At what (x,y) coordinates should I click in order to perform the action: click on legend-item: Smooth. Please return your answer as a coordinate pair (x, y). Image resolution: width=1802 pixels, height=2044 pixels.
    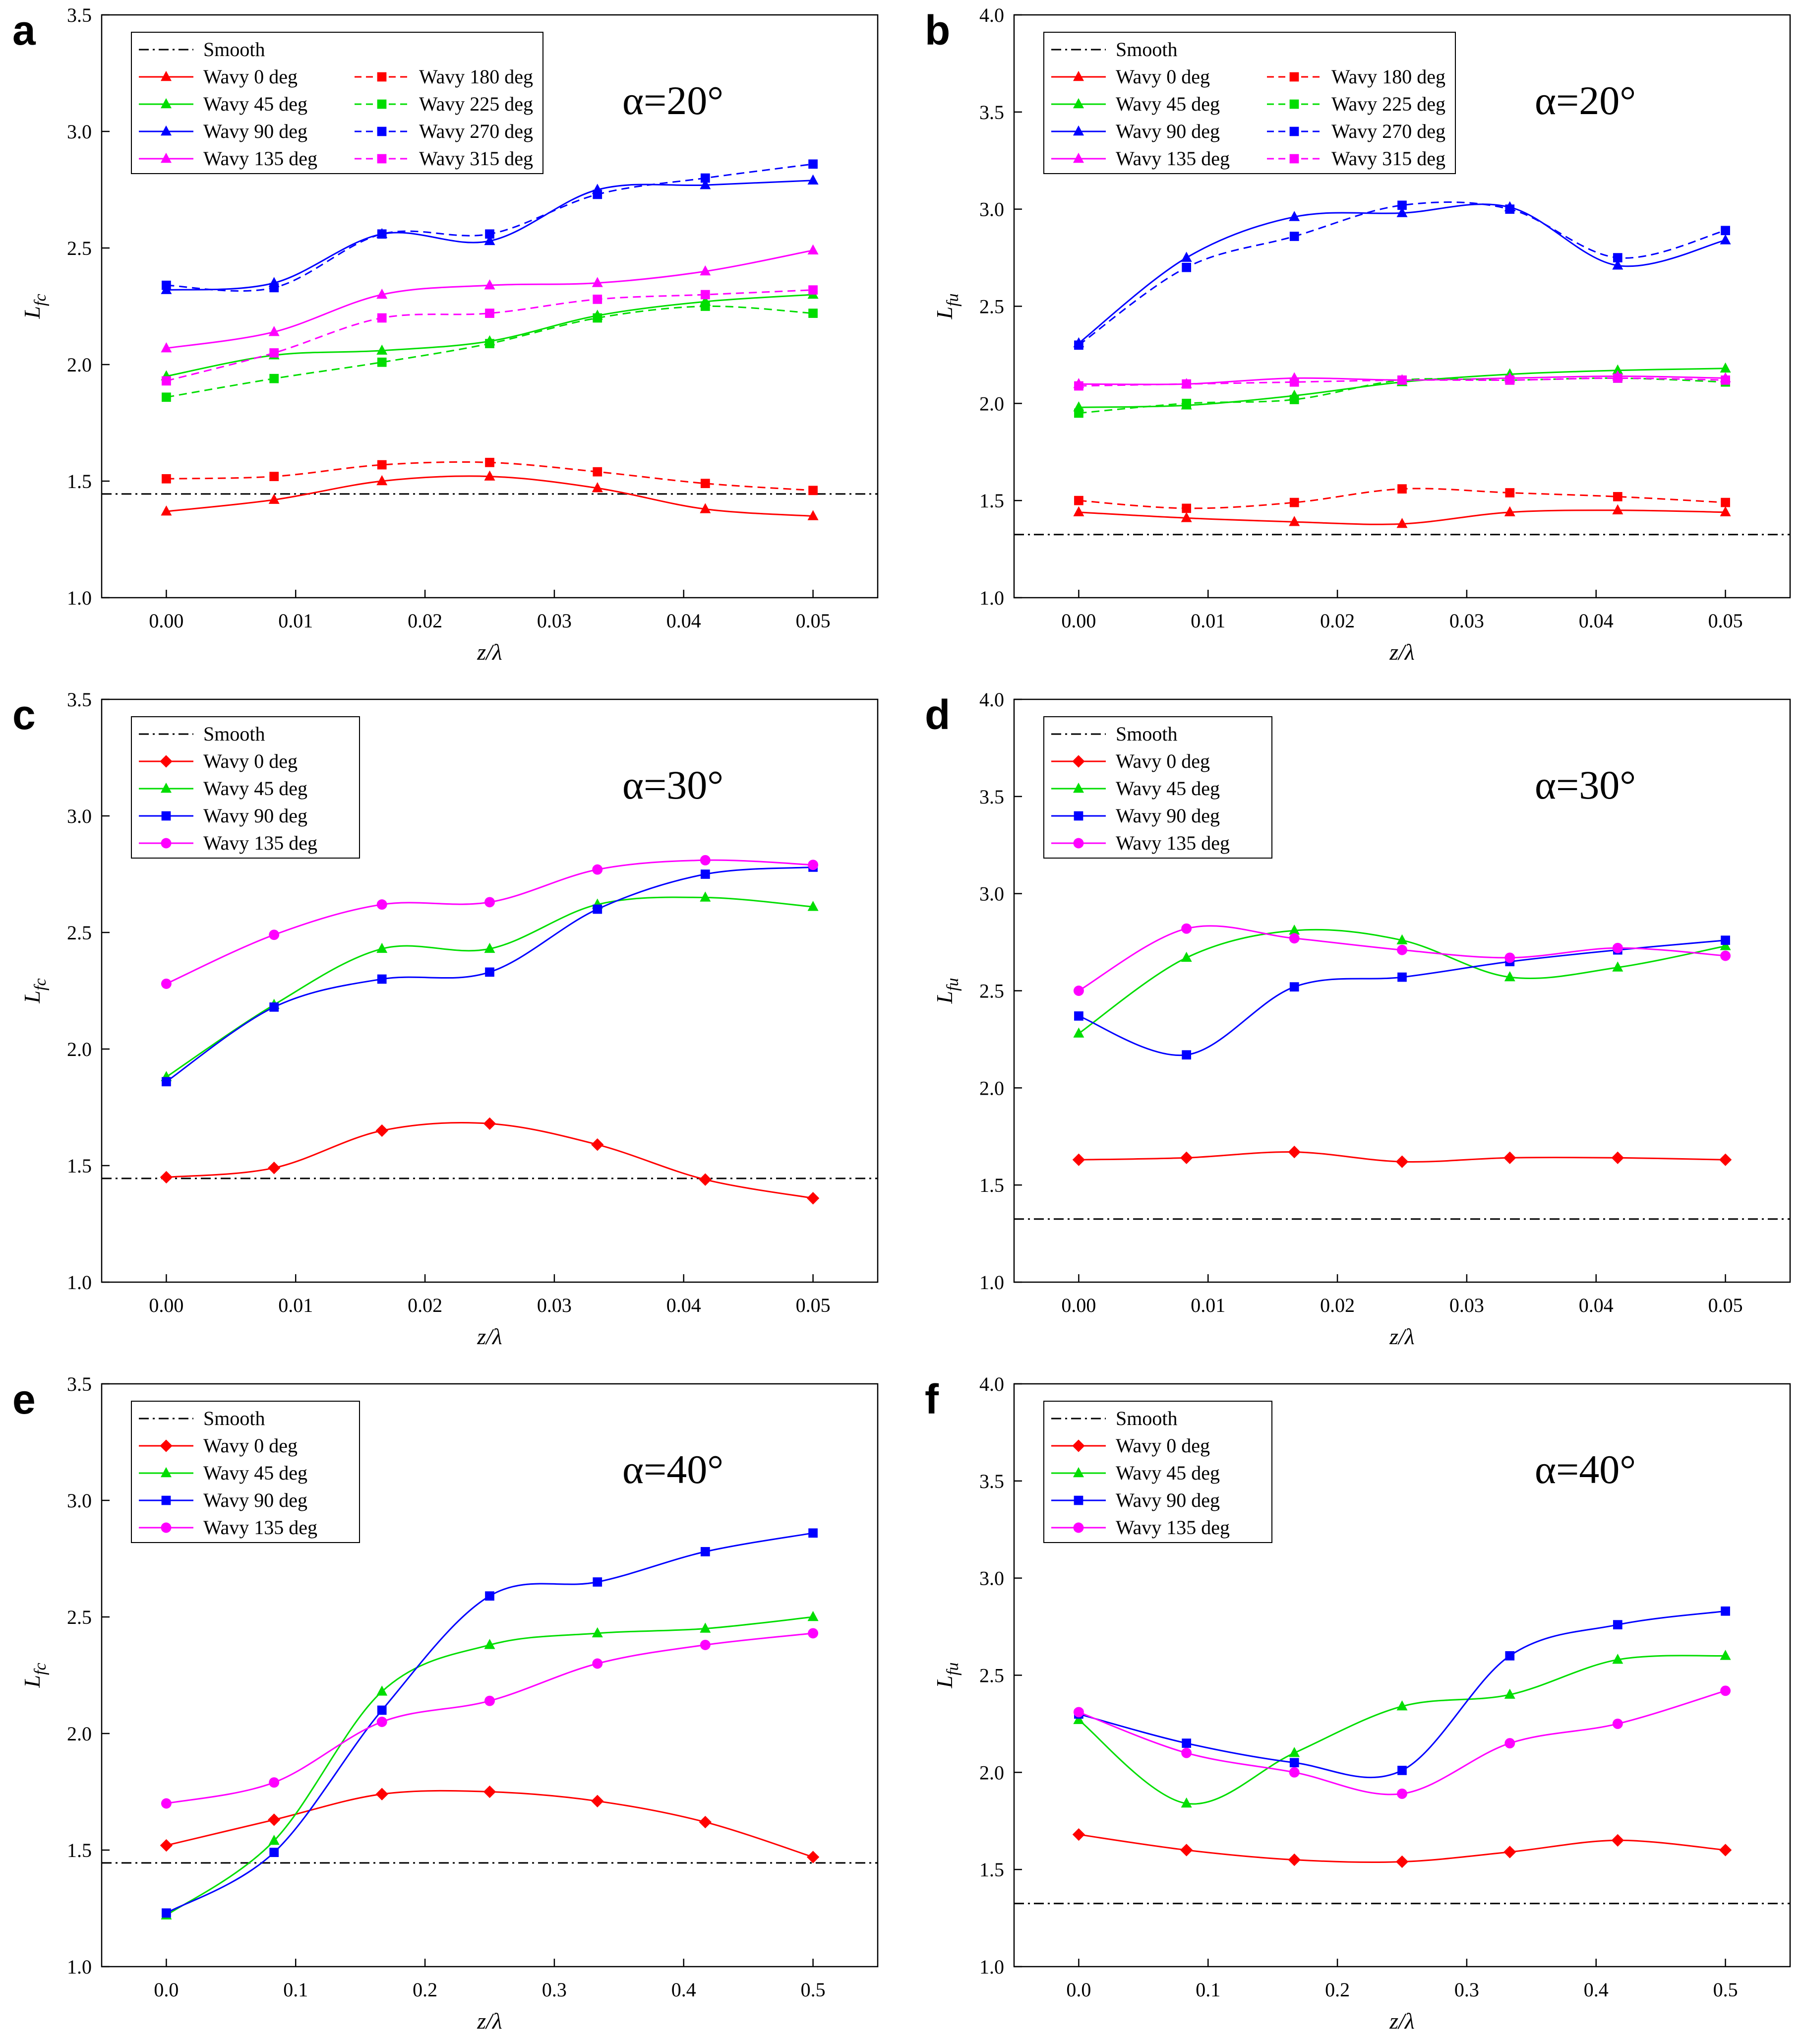
    Looking at the image, I should click on (1114, 49).